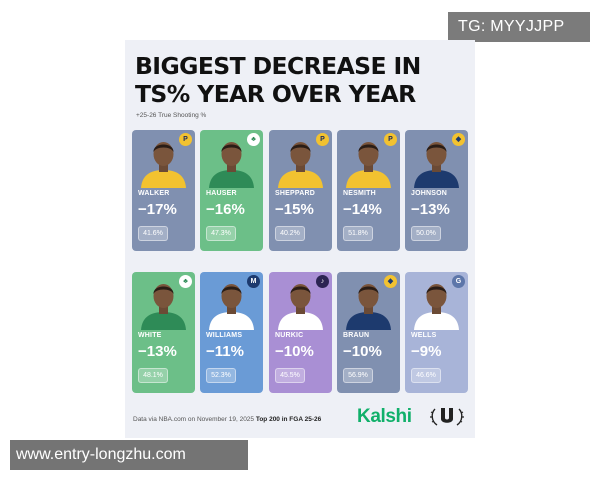 Image resolution: width=600 pixels, height=480 pixels. I want to click on headline-line-2: TS% YEAR OVER YEAR, so click(275, 94).